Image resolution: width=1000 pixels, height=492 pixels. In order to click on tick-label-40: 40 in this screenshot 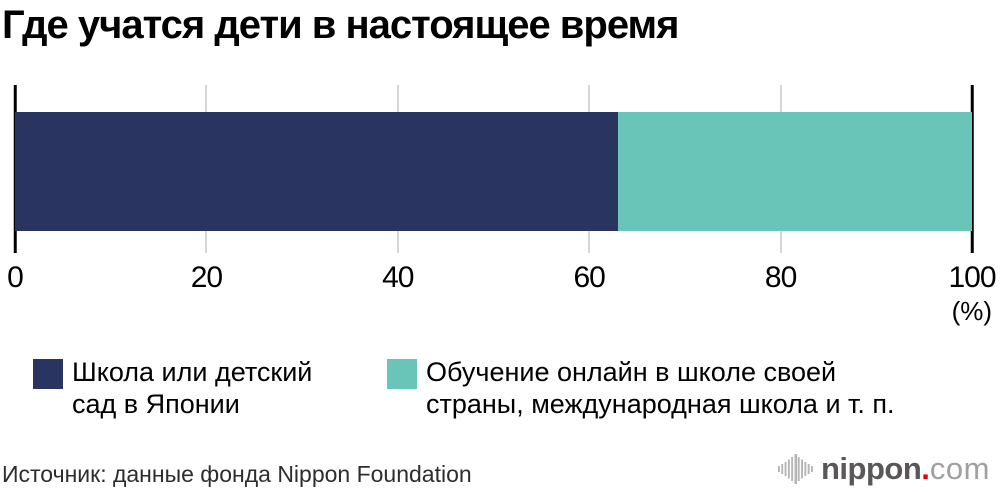, I will do `click(398, 277)`.